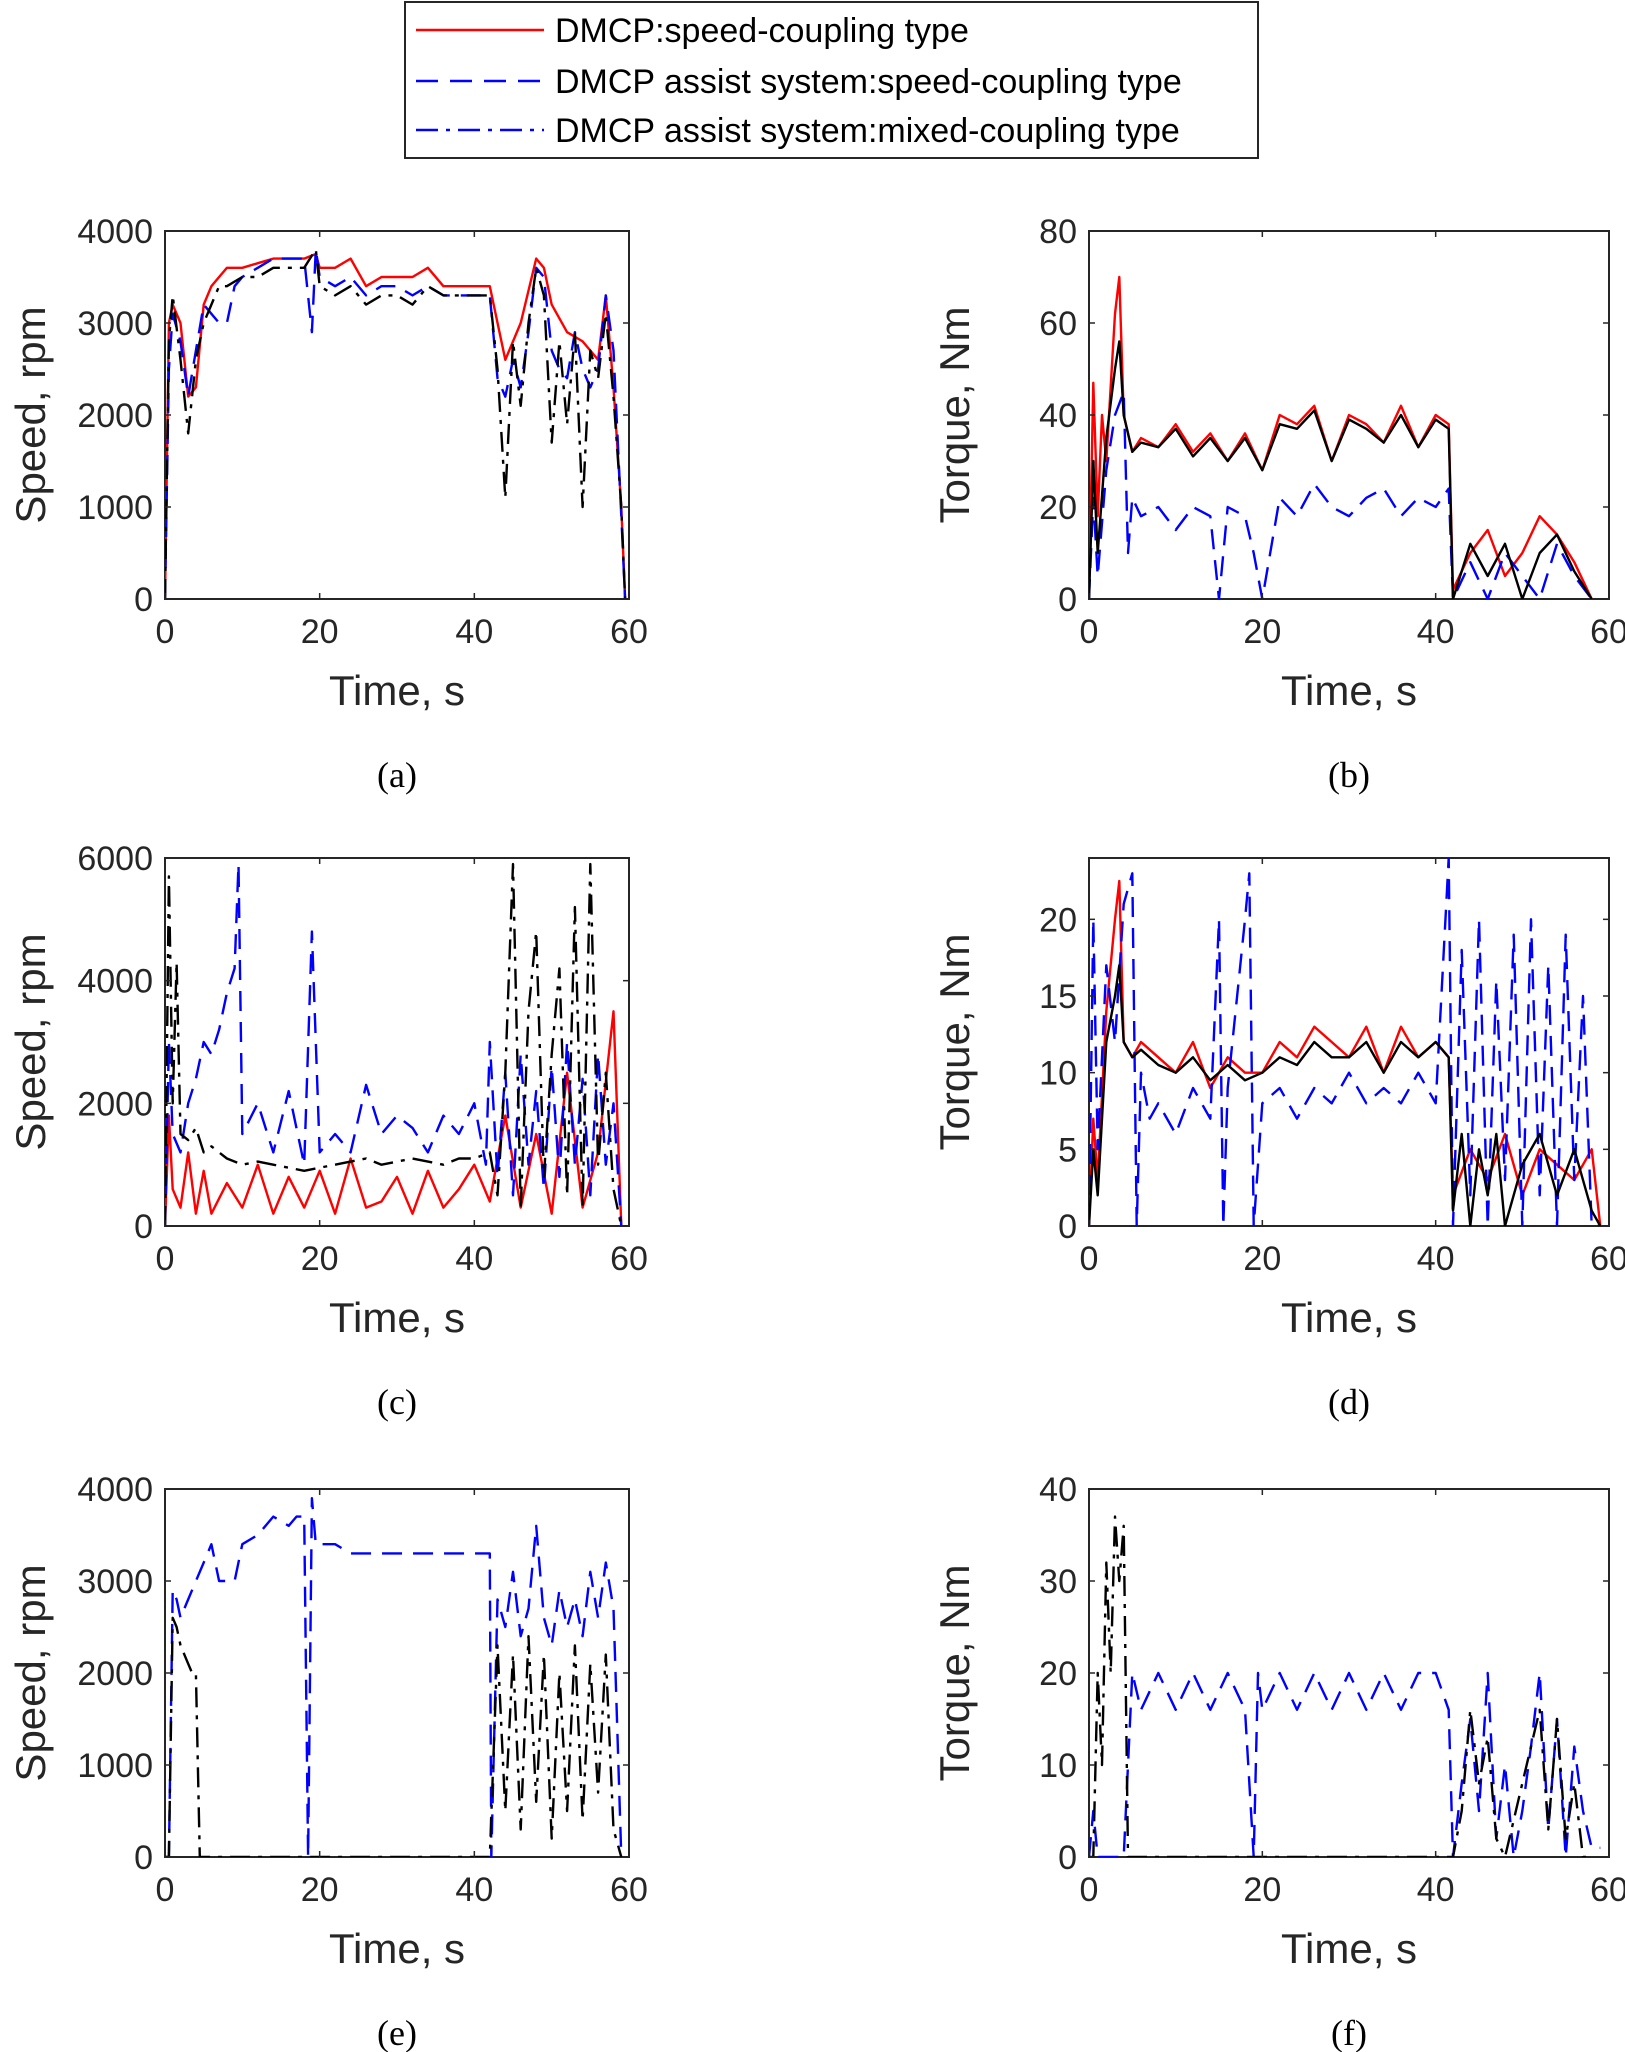 This screenshot has height=2052, width=1625. What do you see at coordinates (115, 859) in the screenshot?
I see `y-tick-label-c-3: 6000` at bounding box center [115, 859].